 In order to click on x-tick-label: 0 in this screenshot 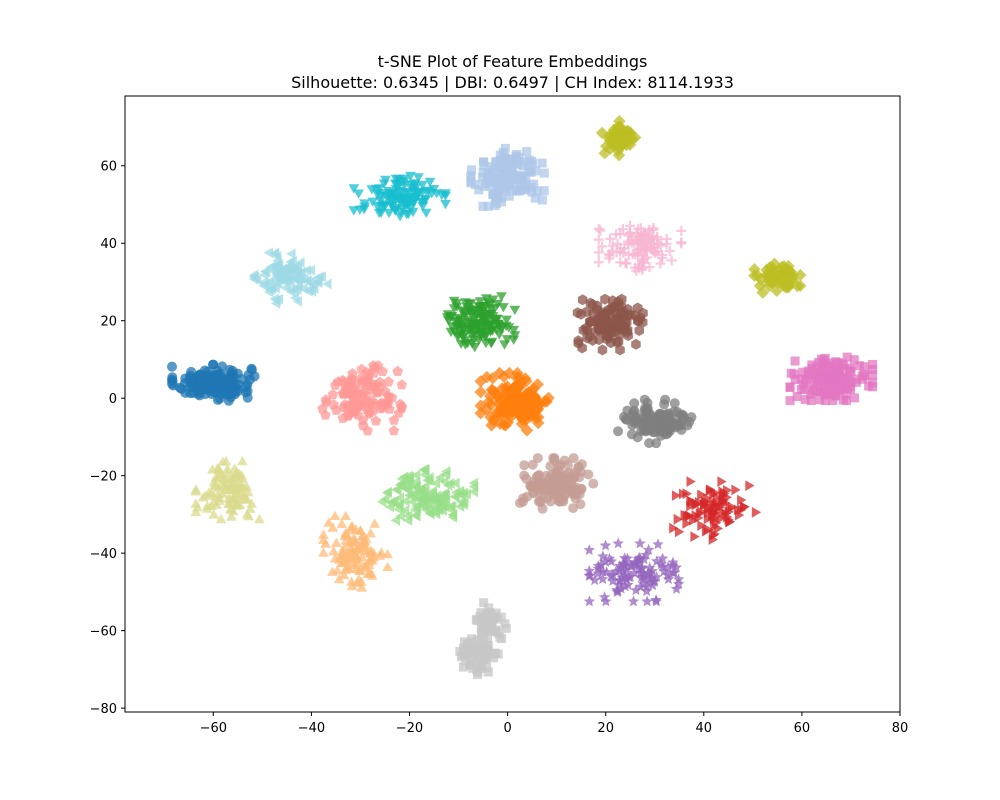, I will do `click(507, 728)`.